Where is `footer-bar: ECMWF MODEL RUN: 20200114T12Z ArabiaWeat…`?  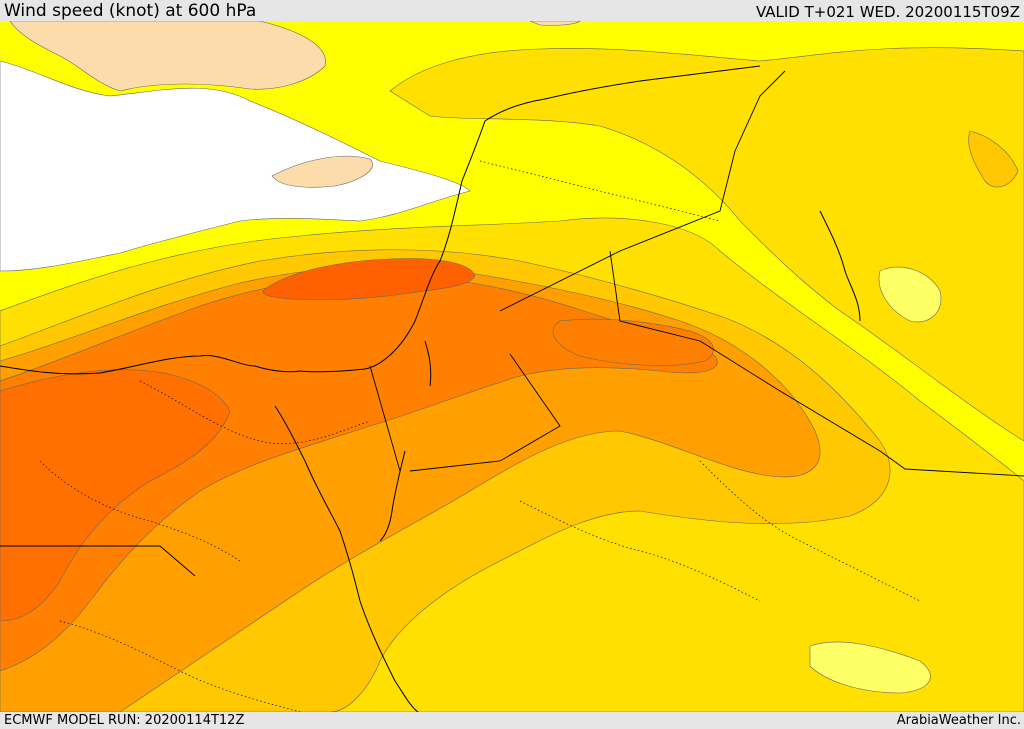
footer-bar: ECMWF MODEL RUN: 20200114T12Z ArabiaWeat… is located at coordinates (512, 720).